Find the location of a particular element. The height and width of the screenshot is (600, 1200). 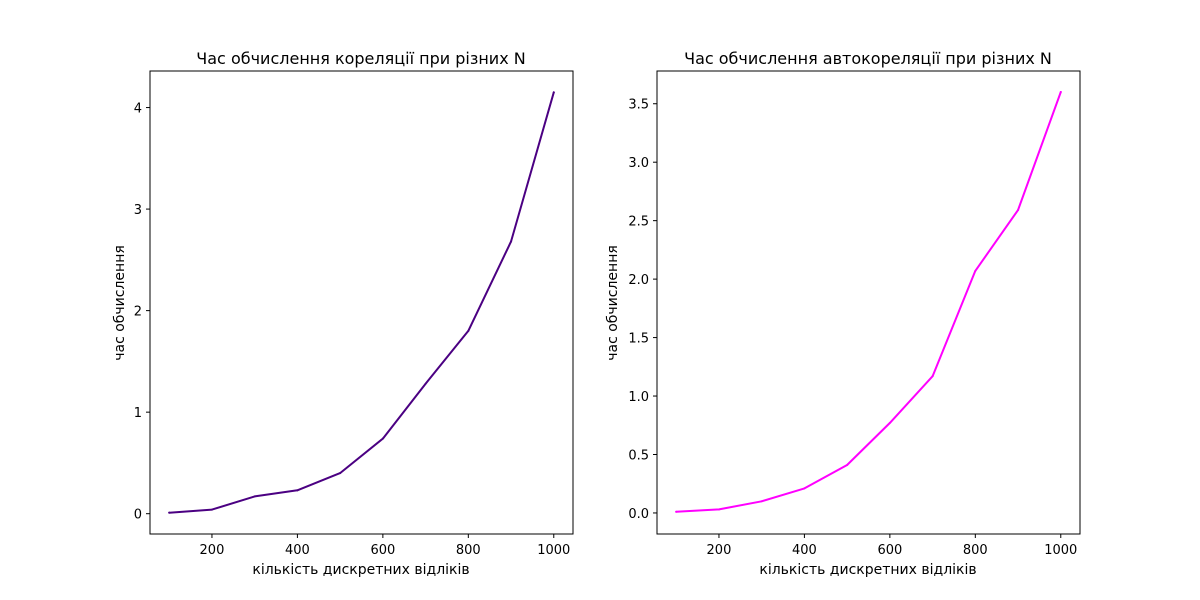

y-tick-label: 2.5 is located at coordinates (638, 222).